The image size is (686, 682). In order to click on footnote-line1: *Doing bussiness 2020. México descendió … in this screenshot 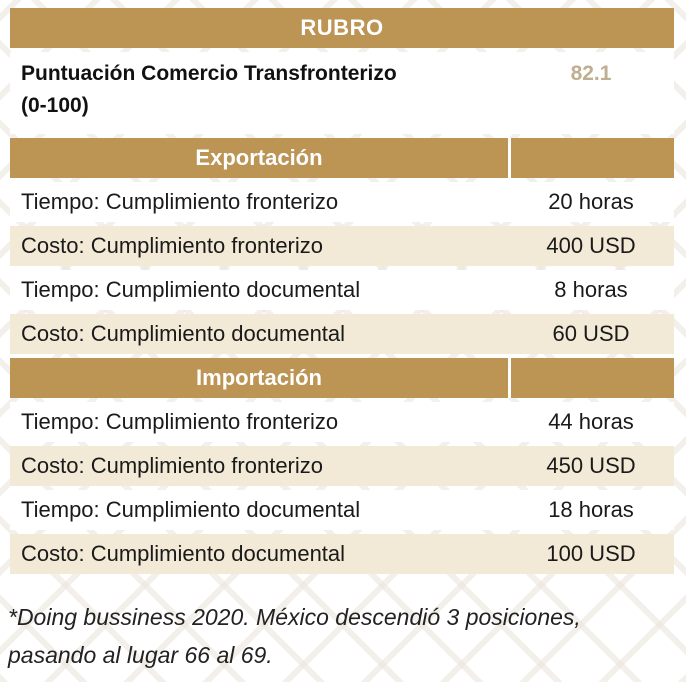, I will do `click(294, 617)`.